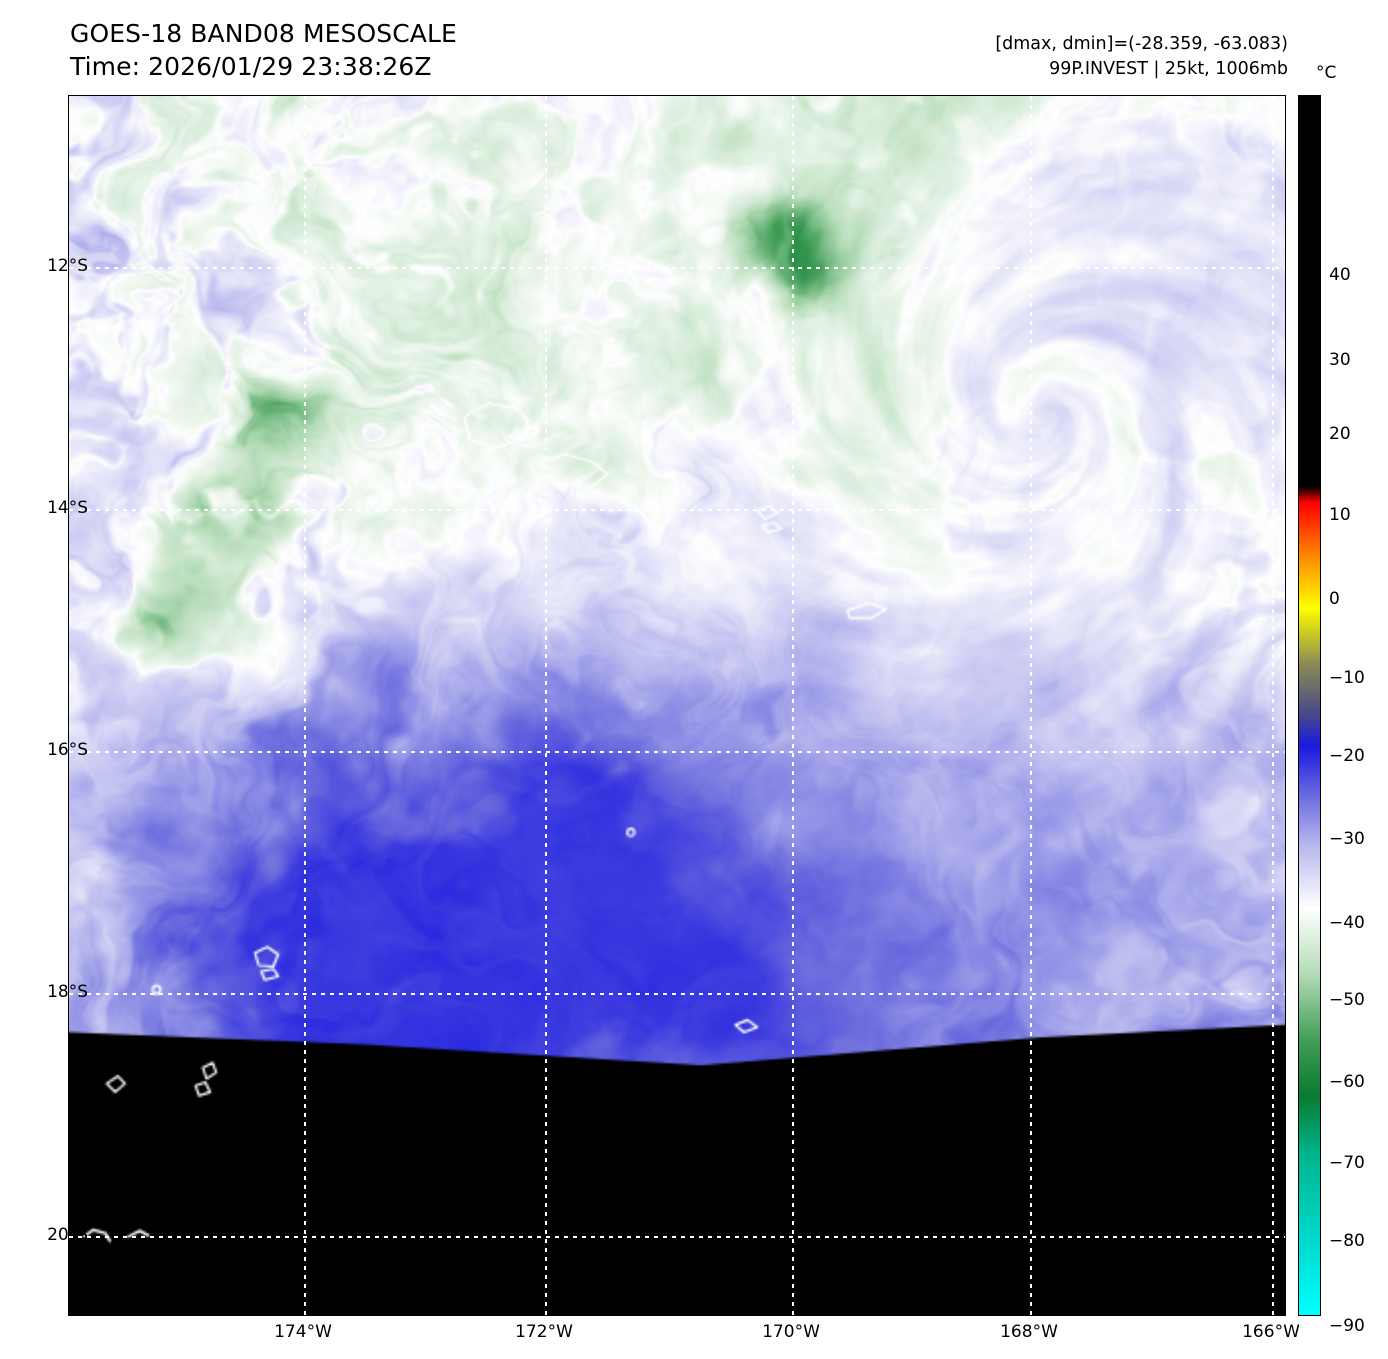 The image size is (1388, 1359). I want to click on colorbar-tick-0: 40, so click(1340, 275).